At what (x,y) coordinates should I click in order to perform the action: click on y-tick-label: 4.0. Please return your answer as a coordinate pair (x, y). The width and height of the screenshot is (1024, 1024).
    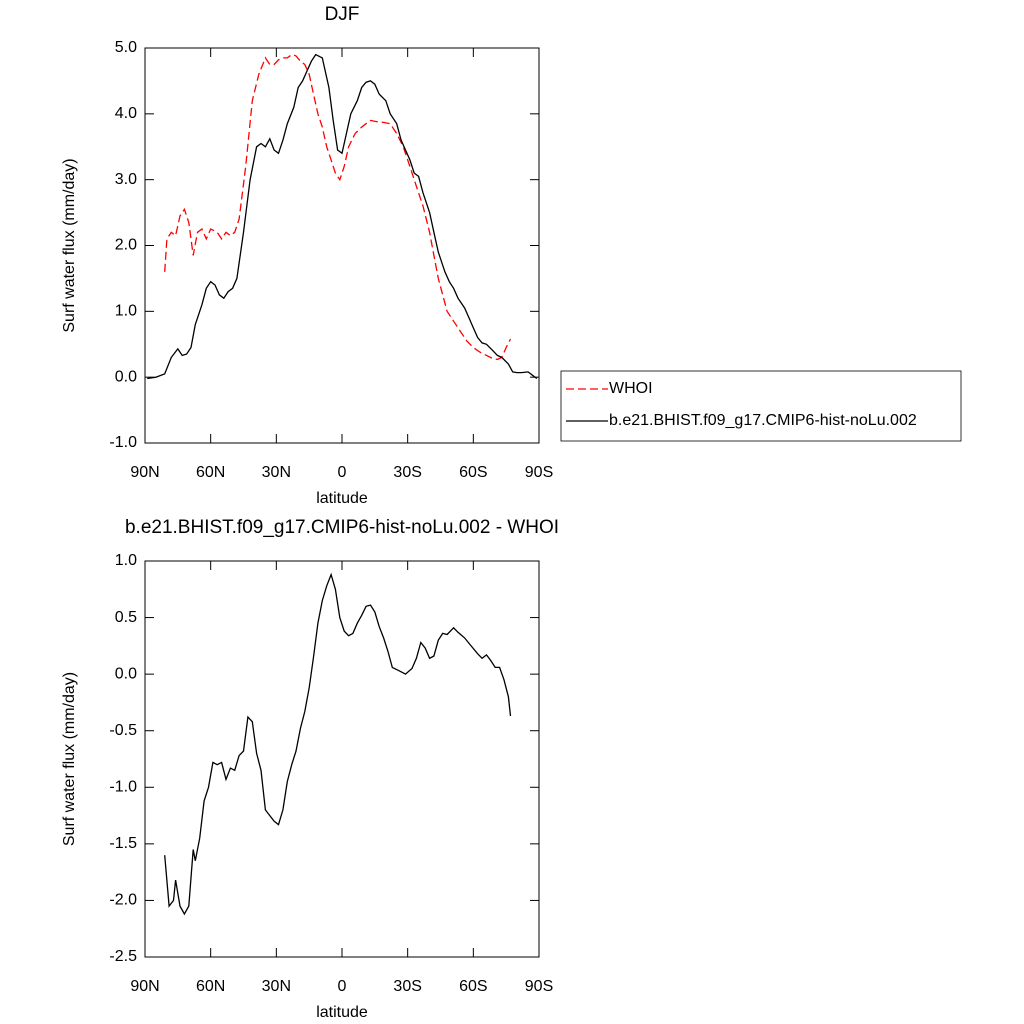
    Looking at the image, I should click on (126, 113).